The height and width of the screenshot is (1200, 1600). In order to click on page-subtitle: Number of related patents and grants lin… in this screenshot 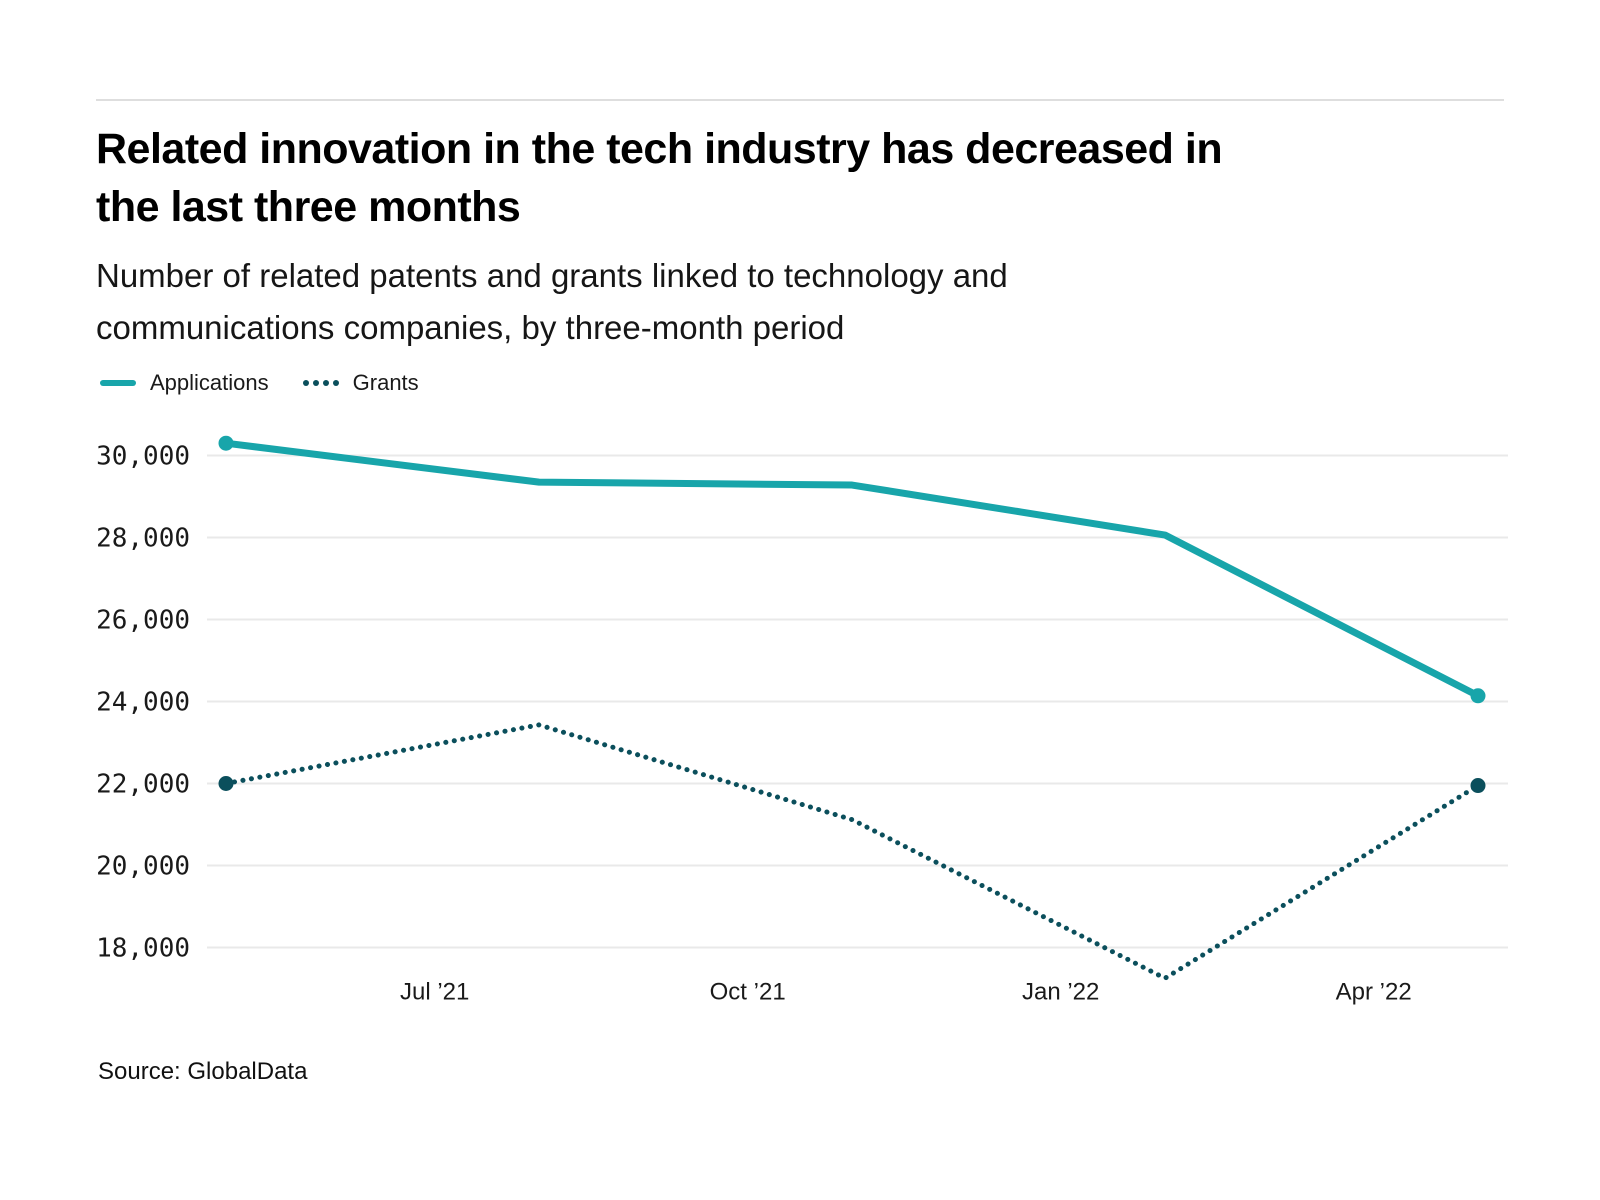, I will do `click(806, 302)`.